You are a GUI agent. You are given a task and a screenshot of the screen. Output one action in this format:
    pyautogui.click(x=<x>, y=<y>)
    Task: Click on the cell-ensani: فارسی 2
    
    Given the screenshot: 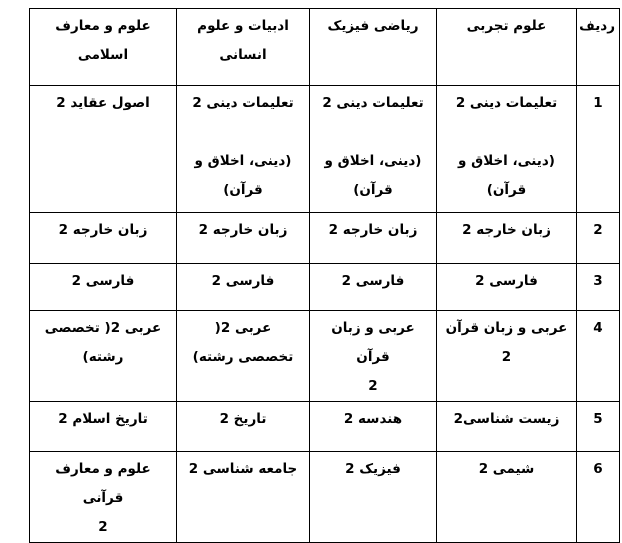 What is the action you would take?
    pyautogui.click(x=243, y=287)
    